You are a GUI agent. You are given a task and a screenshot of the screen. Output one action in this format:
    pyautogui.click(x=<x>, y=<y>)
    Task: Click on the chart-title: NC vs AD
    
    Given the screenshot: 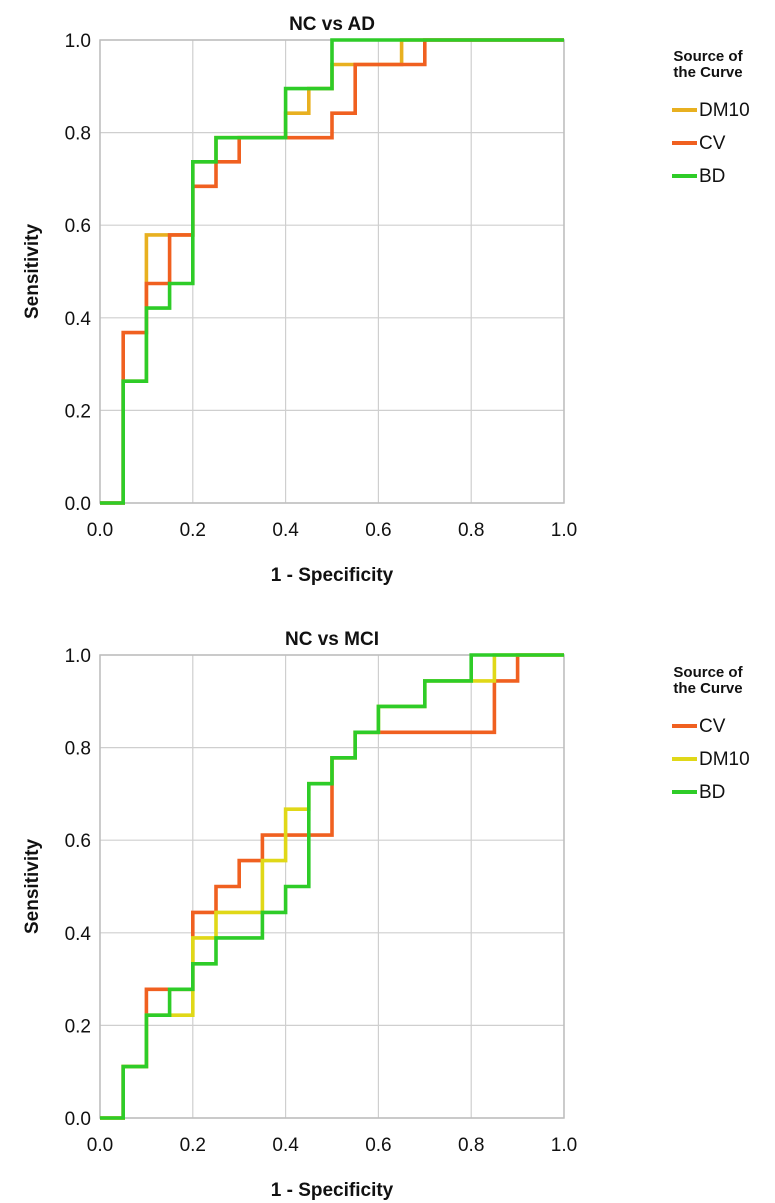 What is the action you would take?
    pyautogui.click(x=332, y=24)
    